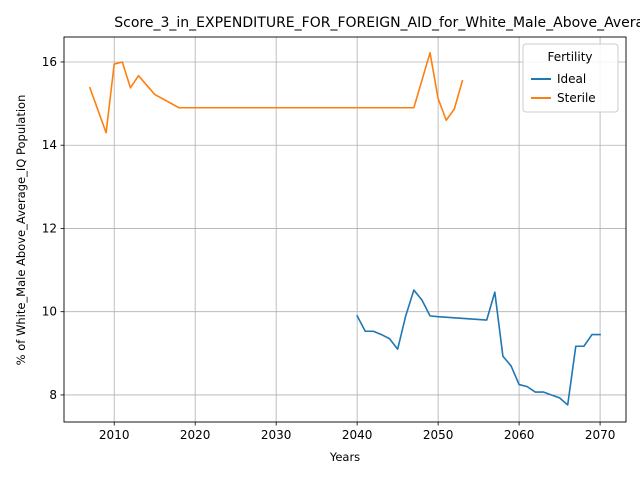 This screenshot has height=480, width=640. What do you see at coordinates (276, 435) in the screenshot?
I see `x-tick-label: 2030` at bounding box center [276, 435].